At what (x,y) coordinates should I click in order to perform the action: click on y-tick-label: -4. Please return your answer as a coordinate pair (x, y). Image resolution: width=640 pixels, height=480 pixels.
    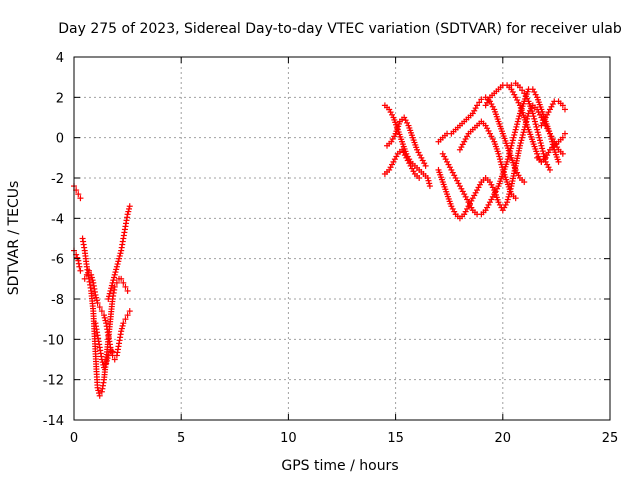
    Looking at the image, I should click on (57, 219).